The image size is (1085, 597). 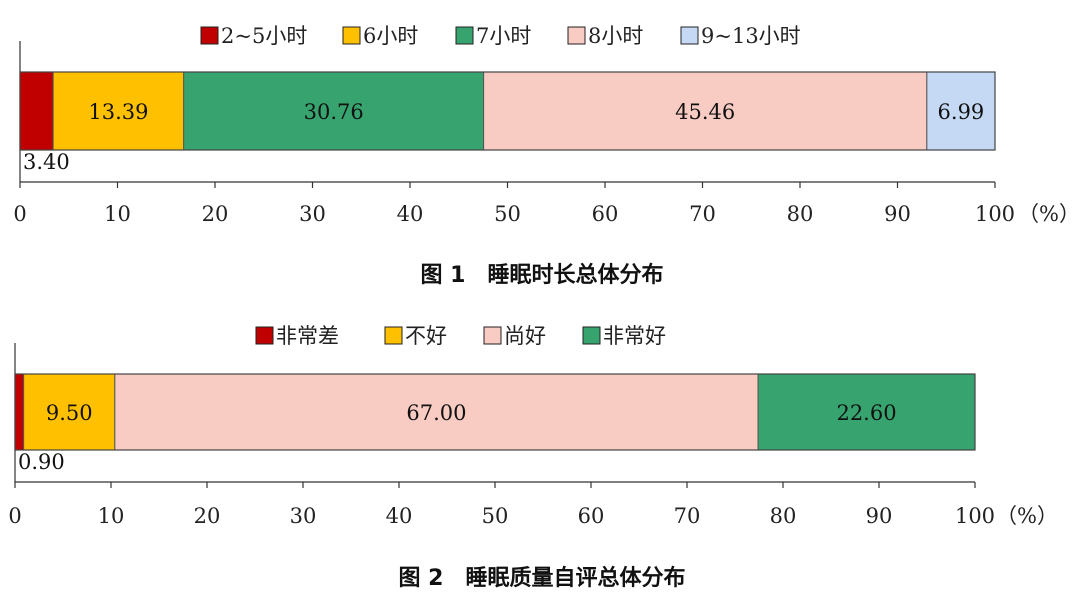 I want to click on legend-label: 7小时, so click(x=503, y=36).